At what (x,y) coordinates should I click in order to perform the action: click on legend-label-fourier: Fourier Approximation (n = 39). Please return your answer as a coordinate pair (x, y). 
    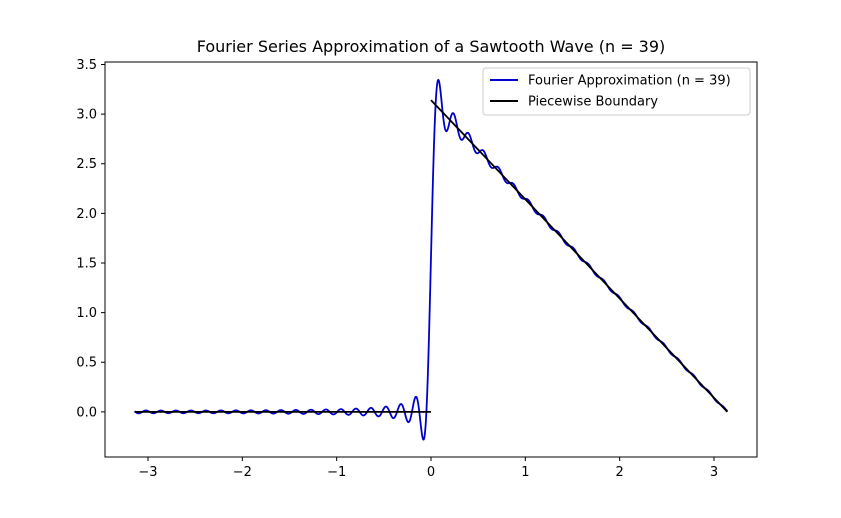
    Looking at the image, I should click on (629, 81).